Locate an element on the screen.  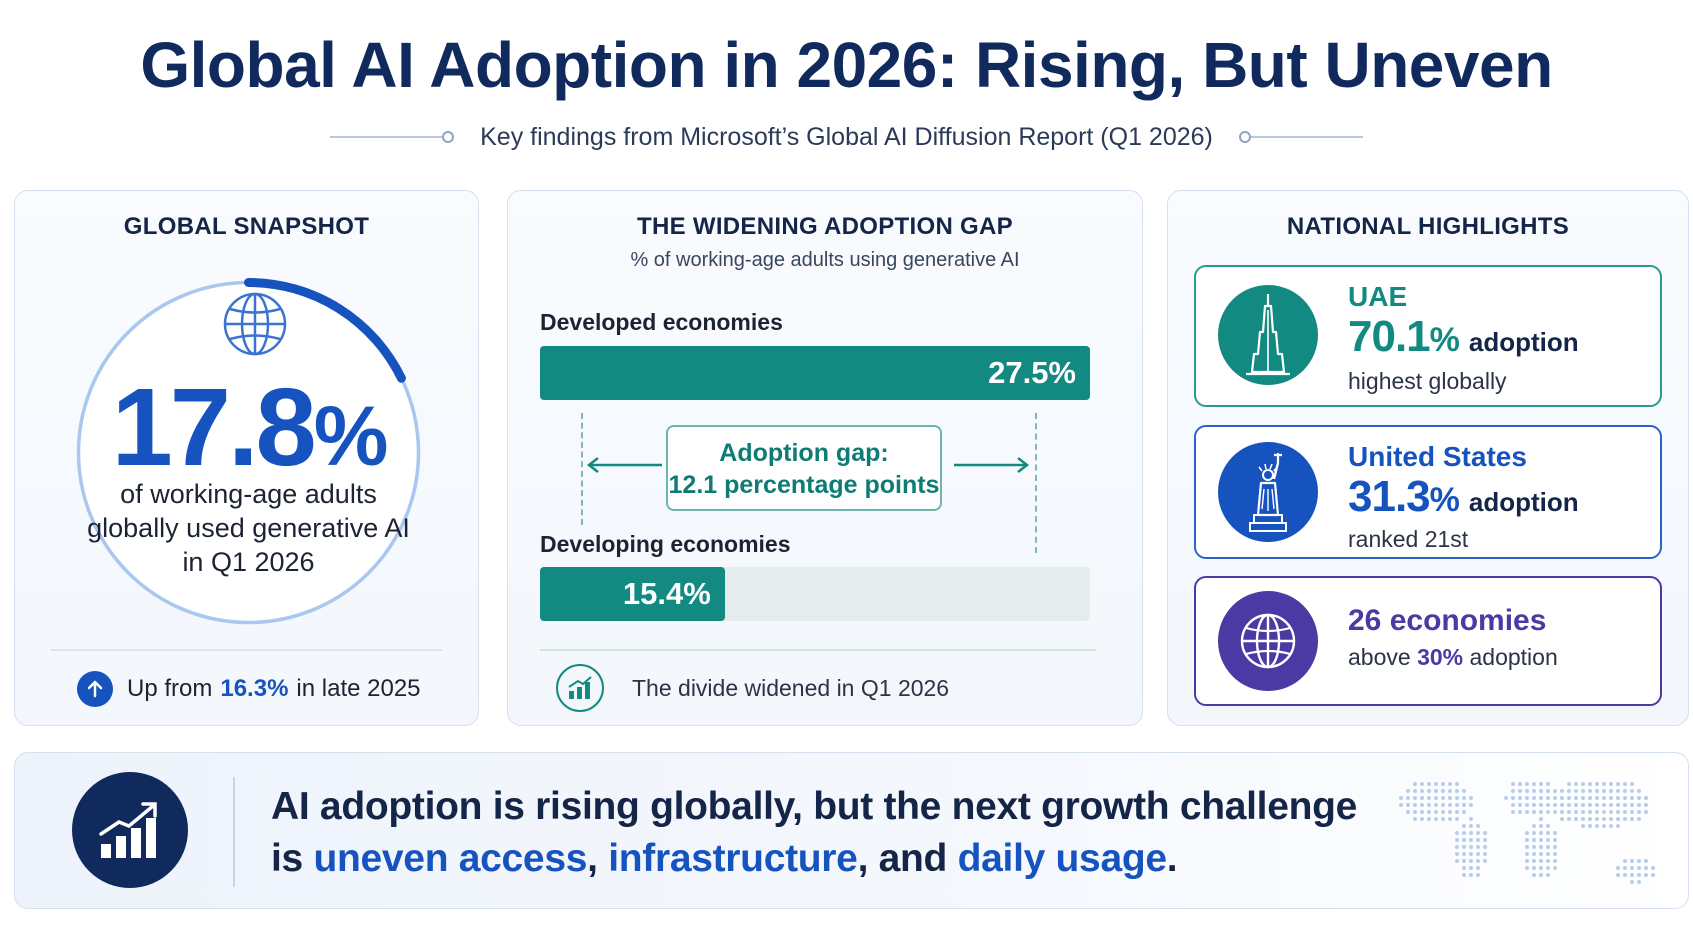
economies-note-value: 30% is located at coordinates (1440, 657).